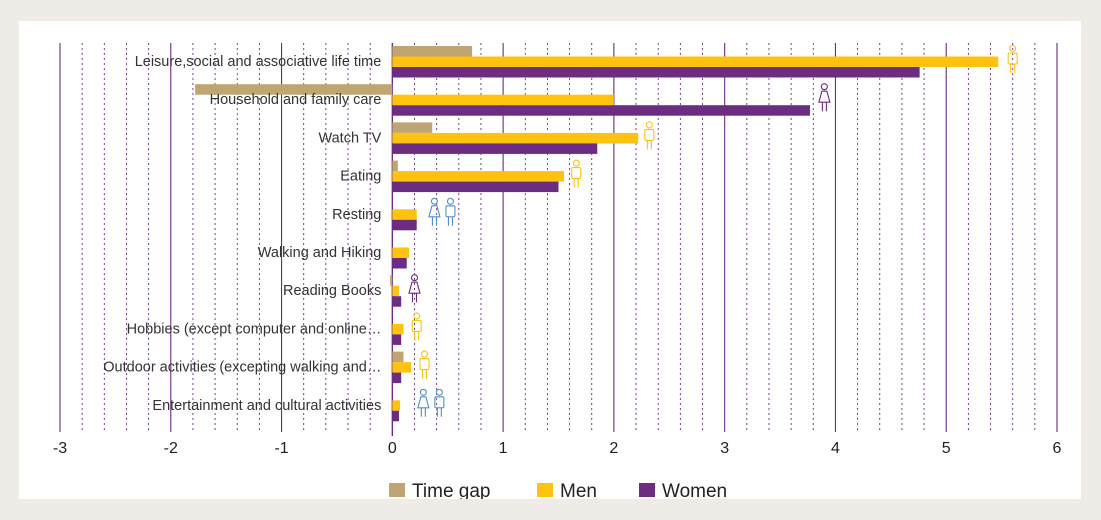 This screenshot has width=1101, height=520. Describe the element at coordinates (503, 448) in the screenshot. I see `x-tick-label: 1` at that location.